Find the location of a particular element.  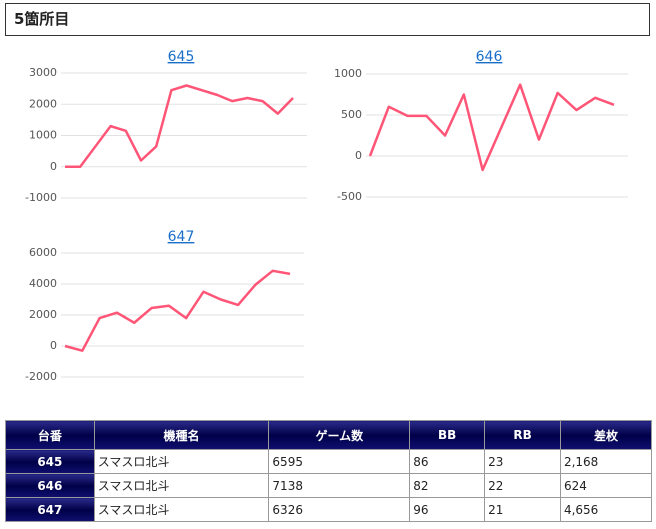

machine-number: 647 is located at coordinates (50, 509).